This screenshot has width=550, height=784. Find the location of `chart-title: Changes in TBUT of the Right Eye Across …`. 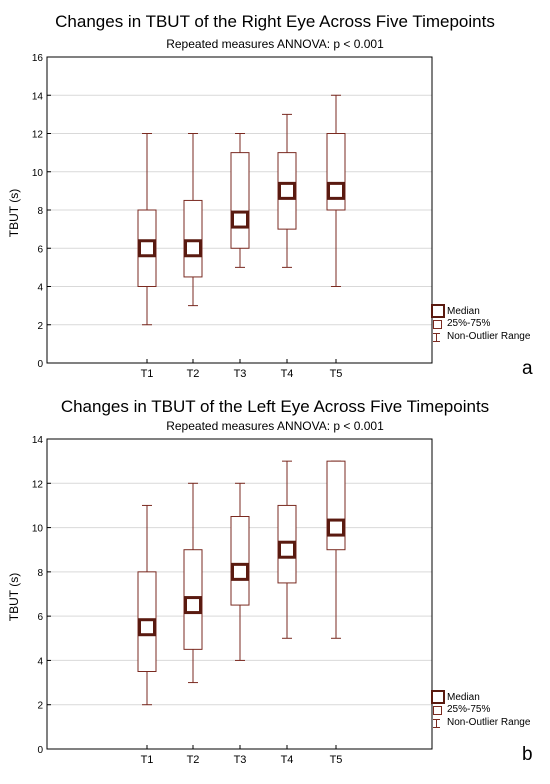

chart-title: Changes in TBUT of the Right Eye Across … is located at coordinates (275, 21).